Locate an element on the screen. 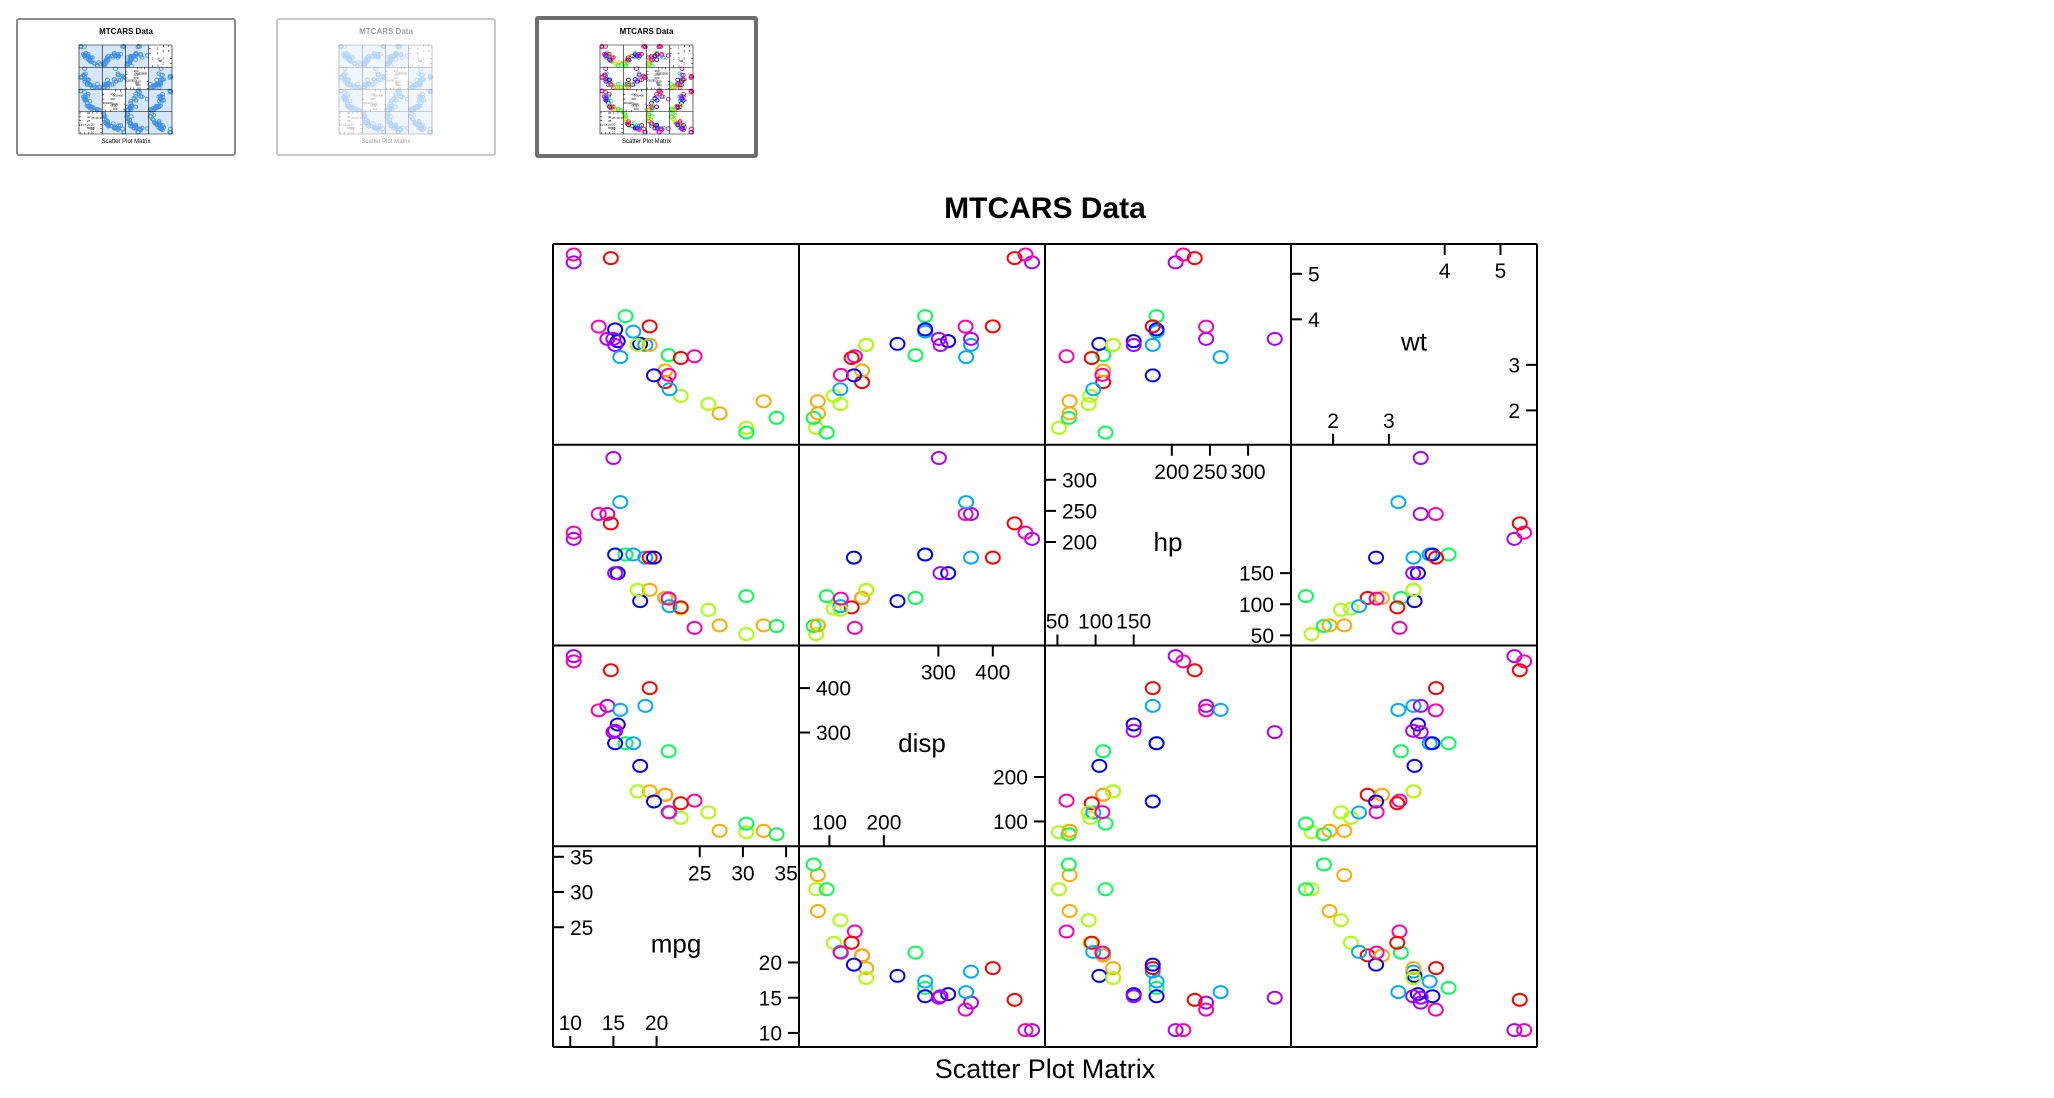 Image resolution: width=2054 pixels, height=1098 pixels. tick-label-hp-250: 250 is located at coordinates (141, 73).